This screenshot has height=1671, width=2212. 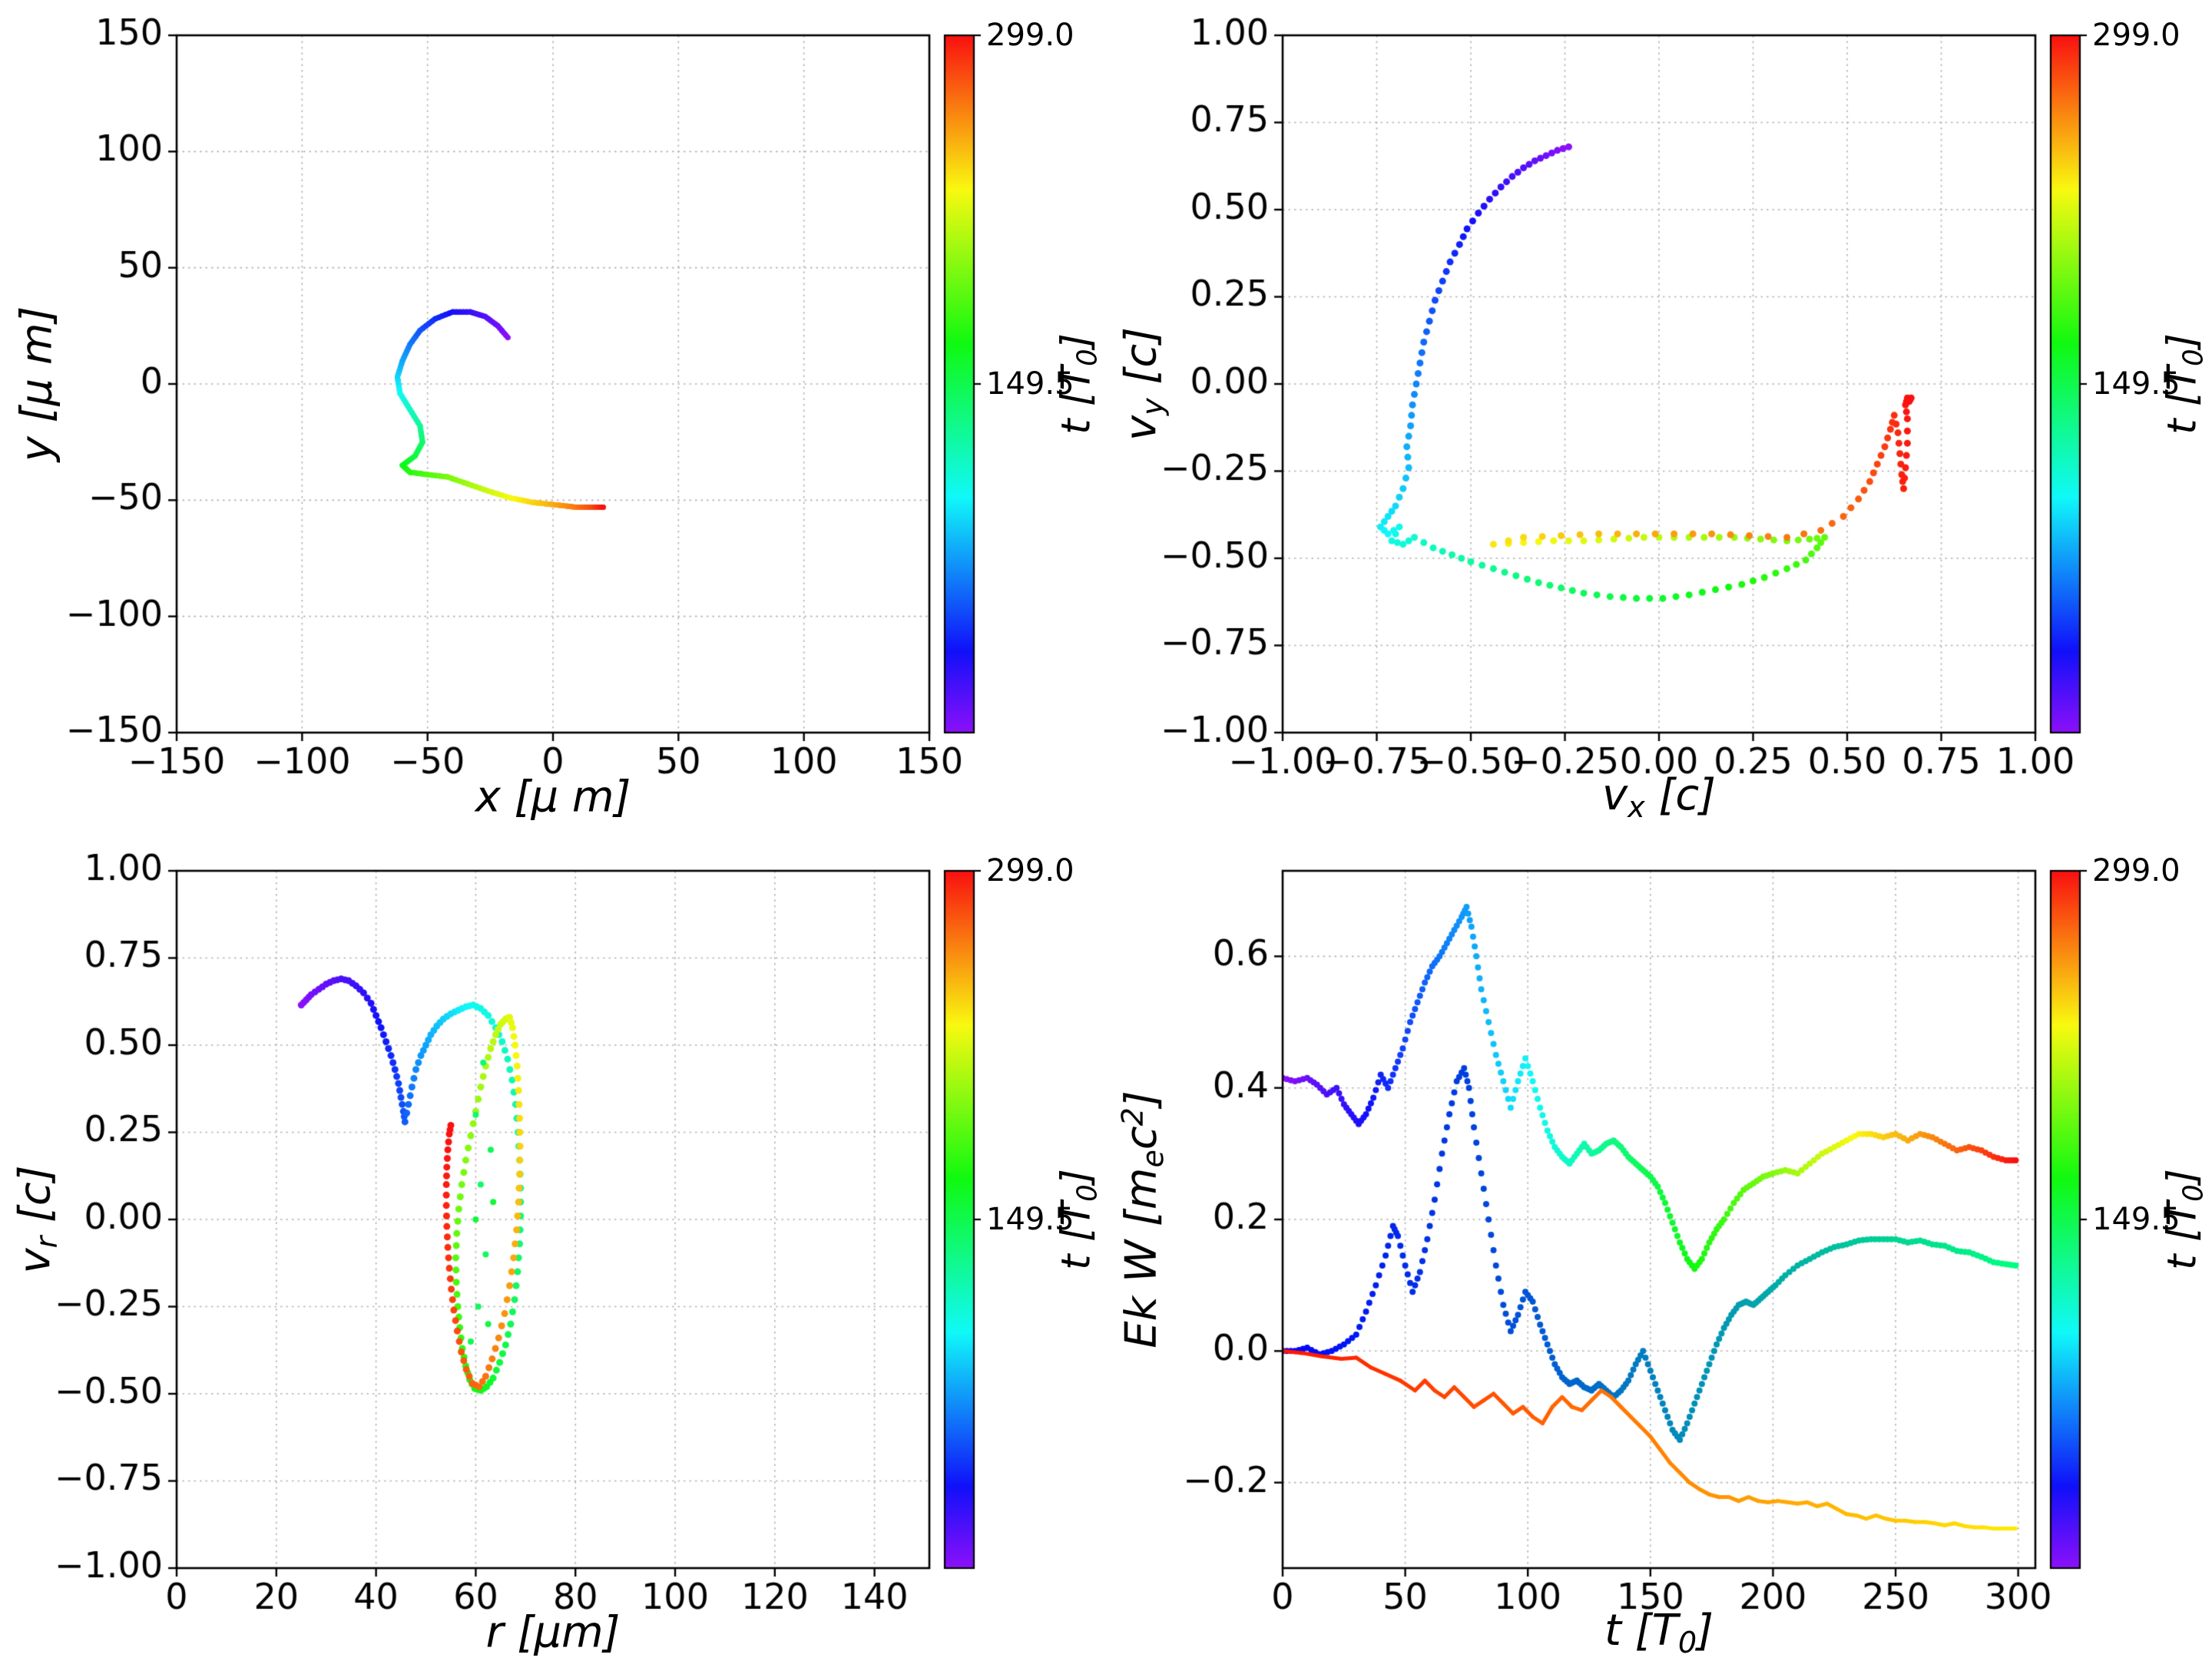 I want to click on vxvy-colorbar-mid-label: 149.5, so click(x=2136, y=384).